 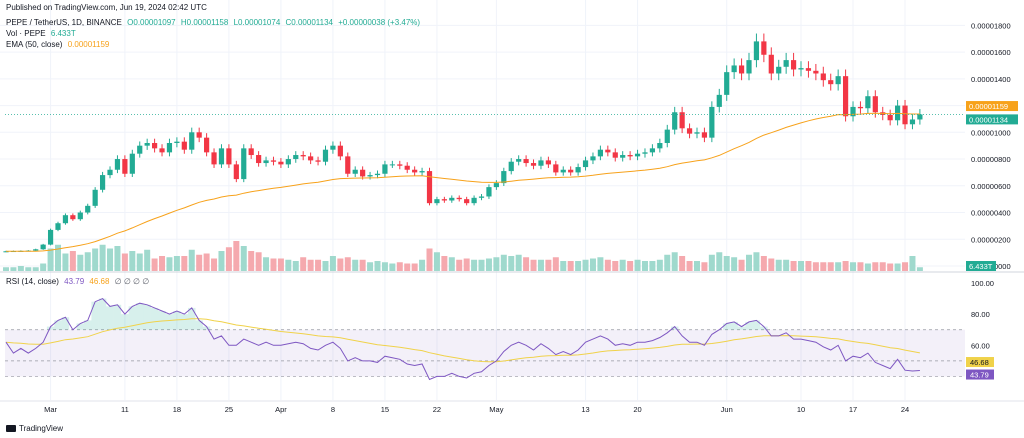 What do you see at coordinates (132, 281) in the screenshot?
I see `rsi-legend-extra: ∅ ∅ ∅ ∅` at bounding box center [132, 281].